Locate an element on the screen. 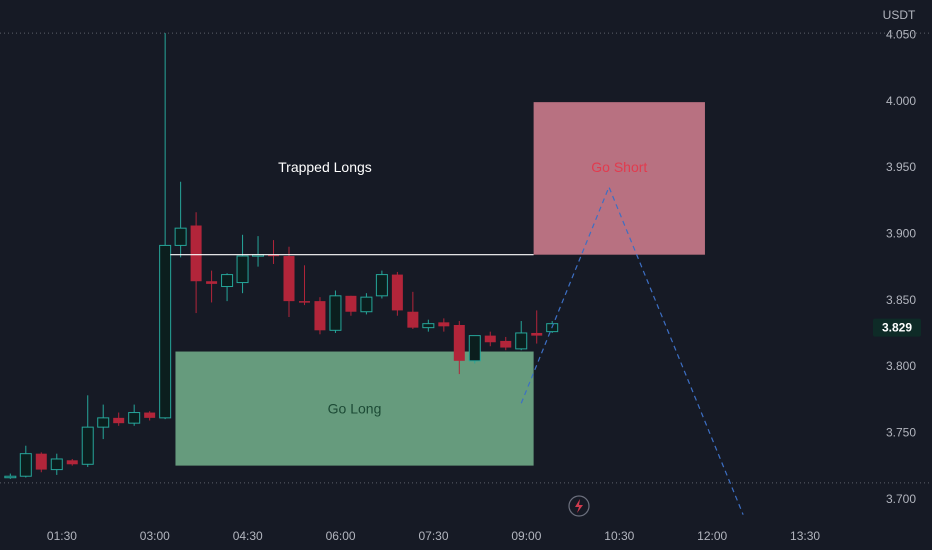  y-tick-label: 3.900 is located at coordinates (901, 233).